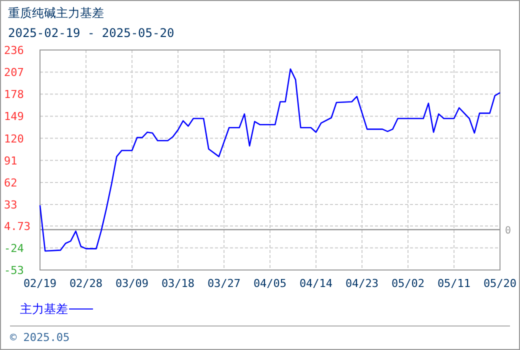 This screenshot has height=350, width=520. Describe the element at coordinates (408, 283) in the screenshot. I see `x-tick-label: 05/02` at that location.